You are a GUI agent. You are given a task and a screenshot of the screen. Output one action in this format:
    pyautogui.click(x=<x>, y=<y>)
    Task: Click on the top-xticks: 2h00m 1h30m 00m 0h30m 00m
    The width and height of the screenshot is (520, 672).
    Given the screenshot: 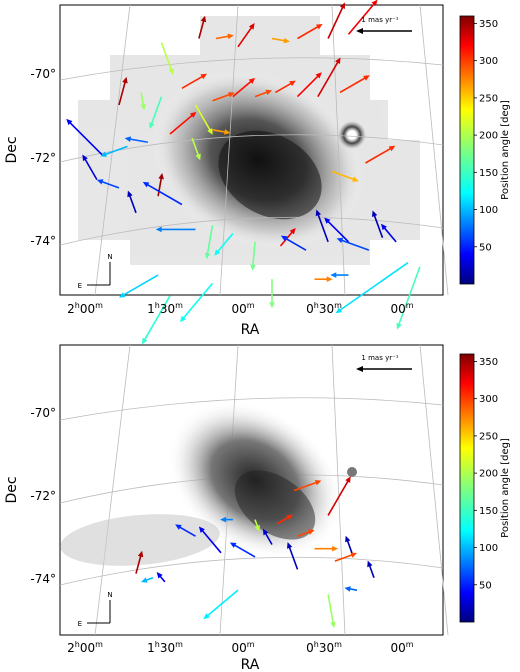 What is the action you would take?
    pyautogui.click(x=240, y=308)
    